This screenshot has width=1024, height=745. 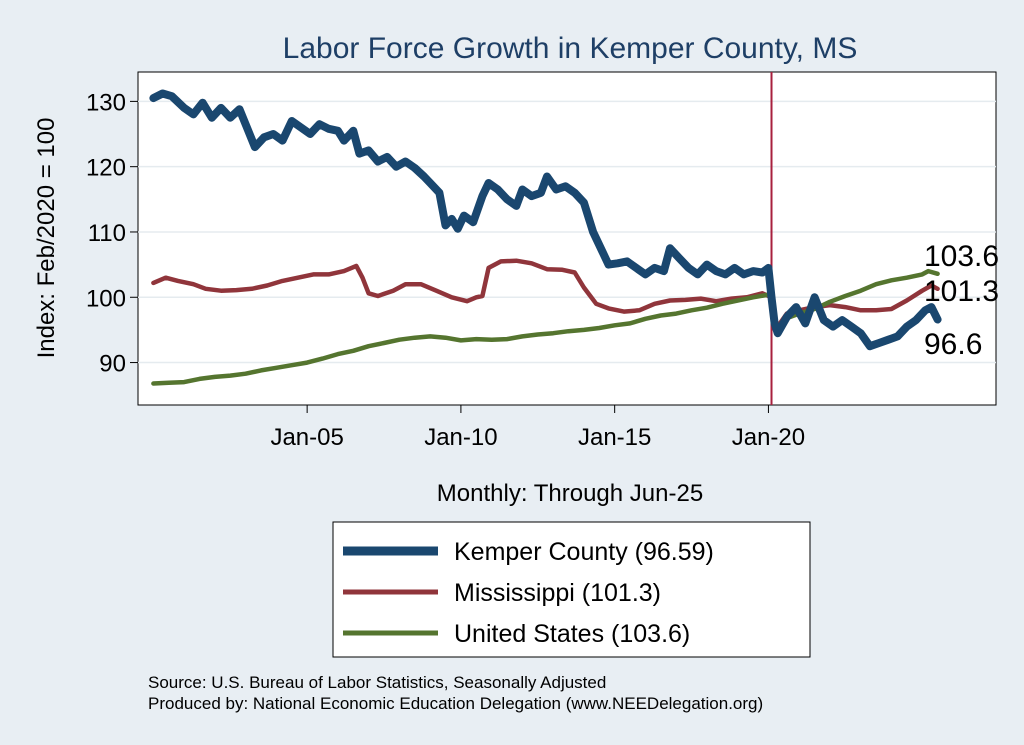 What do you see at coordinates (768, 437) in the screenshot?
I see `x-tick-label-Jan-20: Jan-20` at bounding box center [768, 437].